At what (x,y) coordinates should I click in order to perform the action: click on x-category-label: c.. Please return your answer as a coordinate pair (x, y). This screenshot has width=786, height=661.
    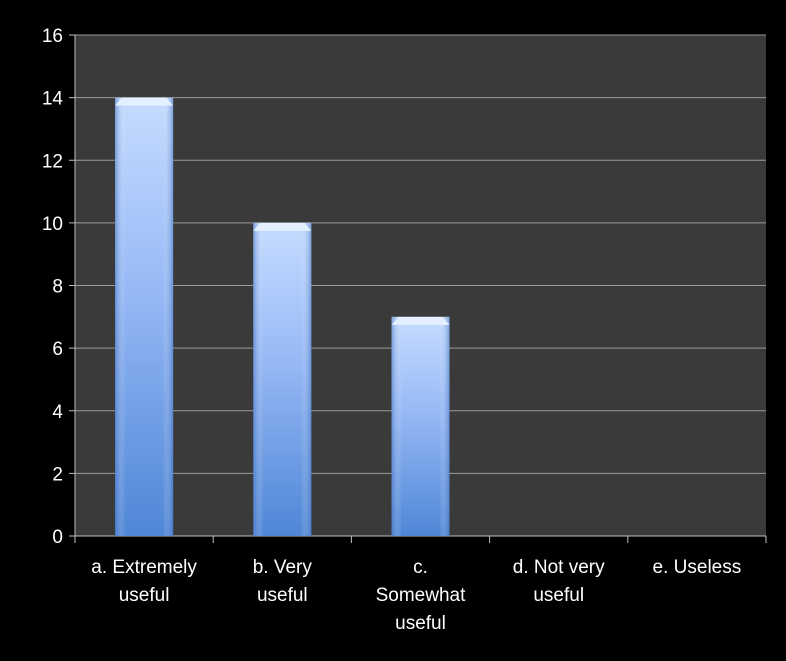
    Looking at the image, I should click on (420, 567).